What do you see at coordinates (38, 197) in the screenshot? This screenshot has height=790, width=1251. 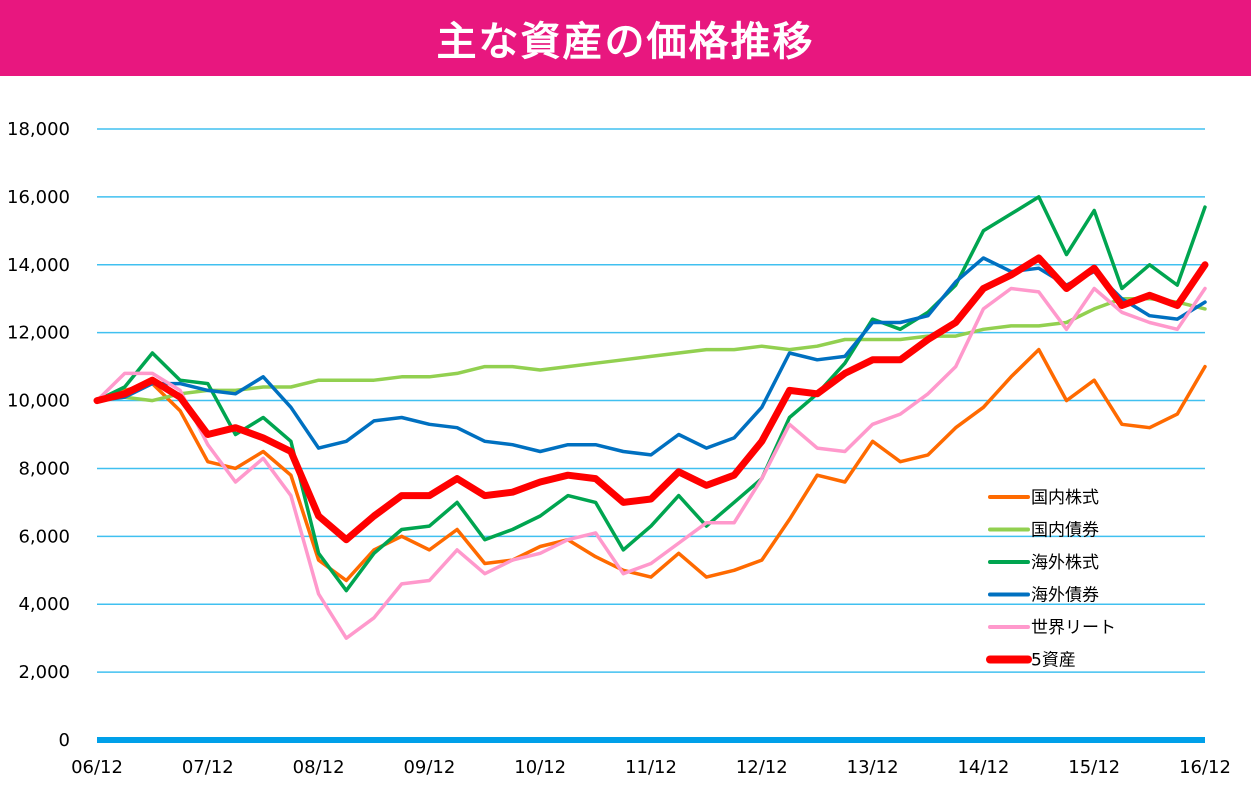 I see `y-tick-label: 16,000` at bounding box center [38, 197].